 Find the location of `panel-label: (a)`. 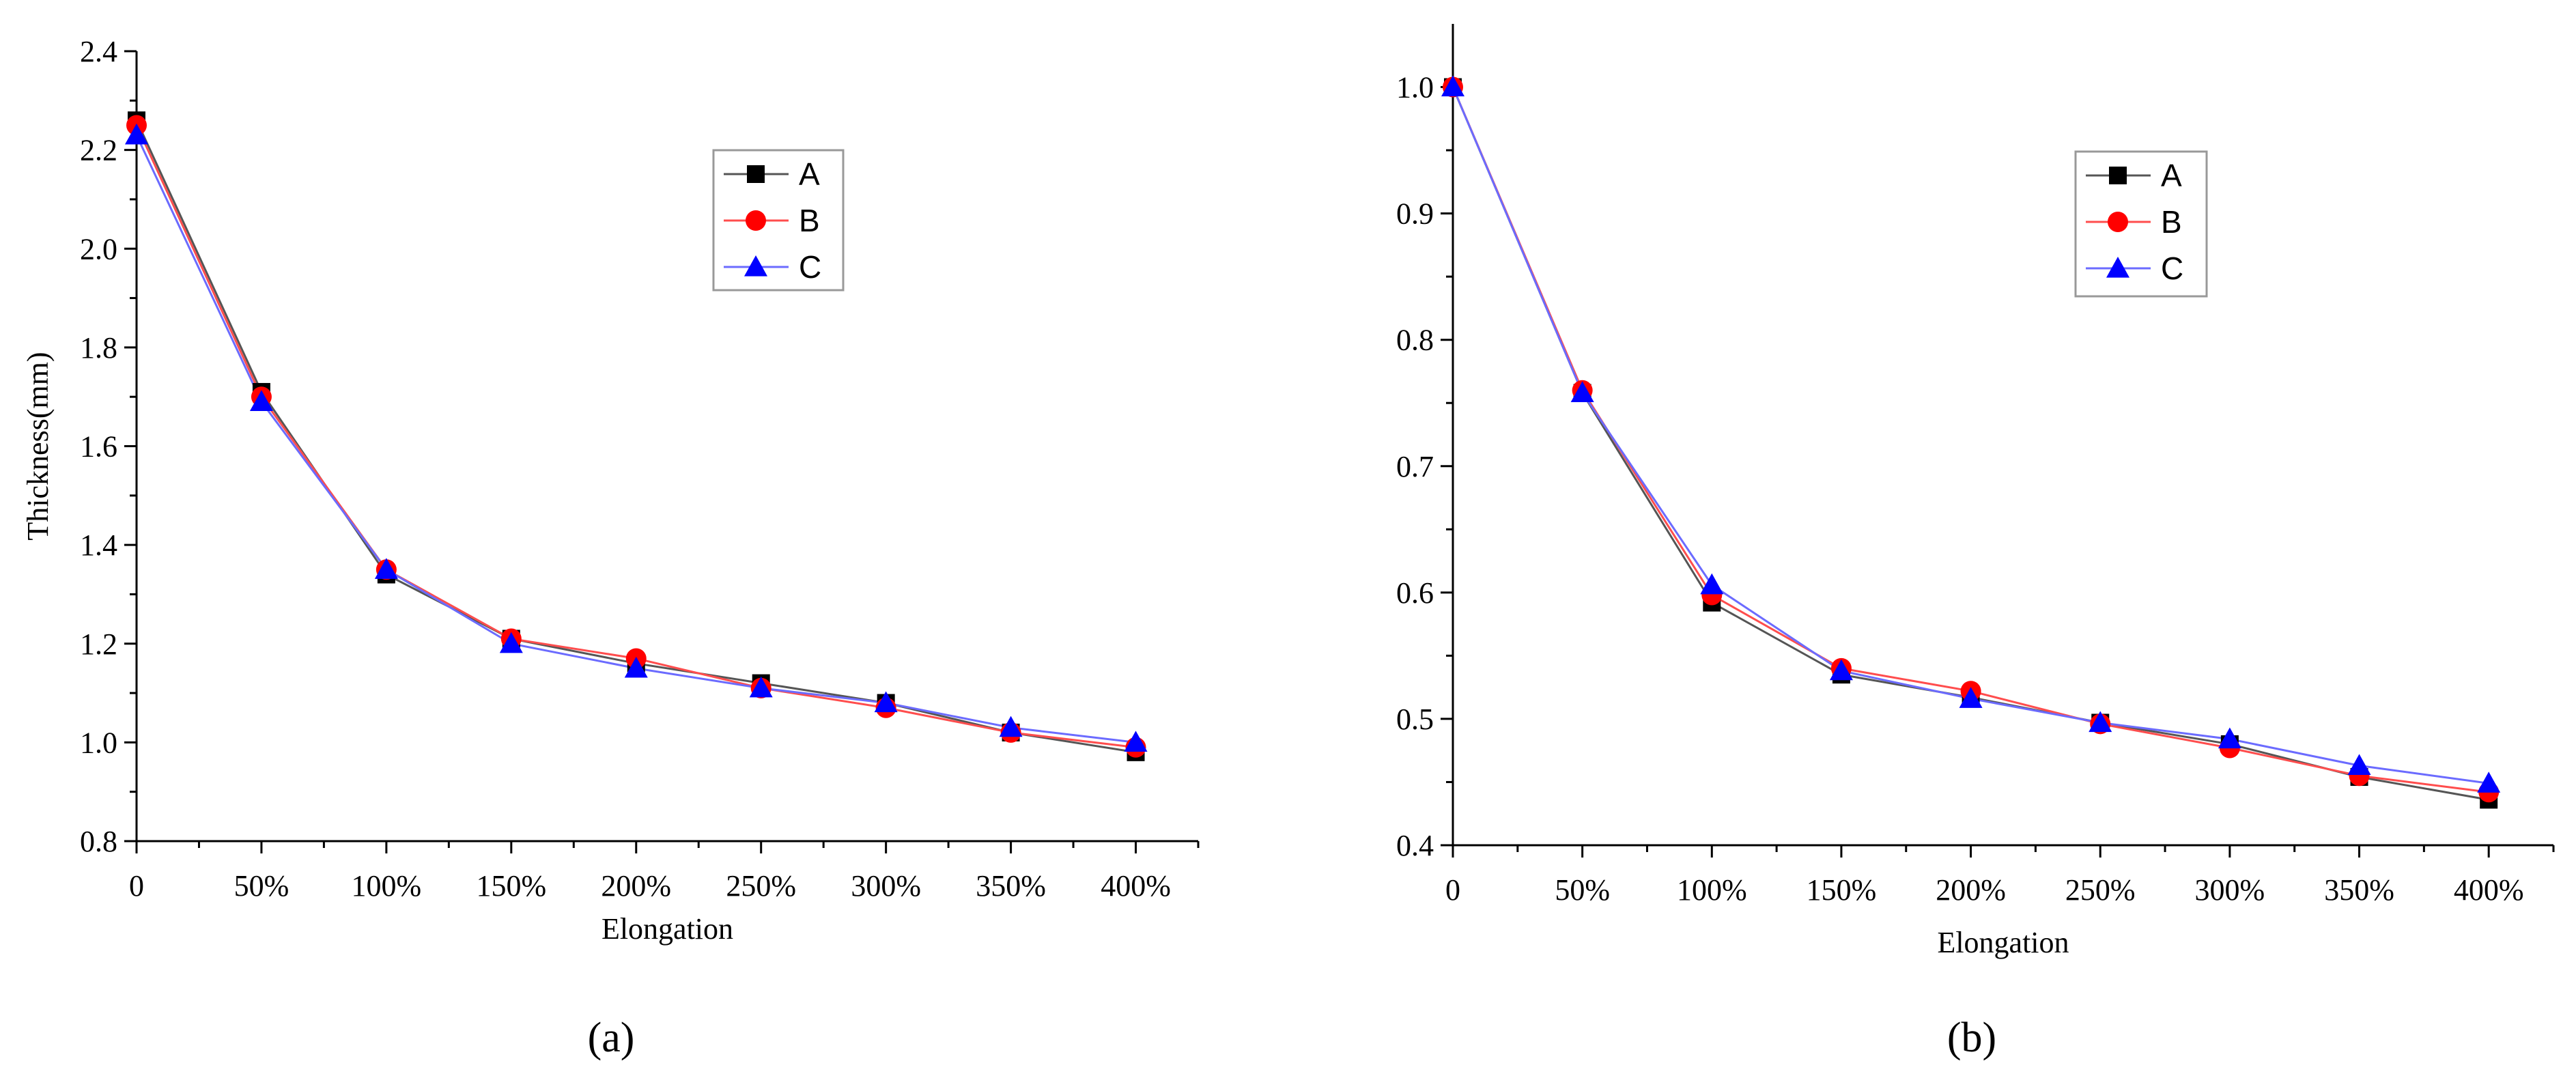

panel-label: (a) is located at coordinates (611, 1038).